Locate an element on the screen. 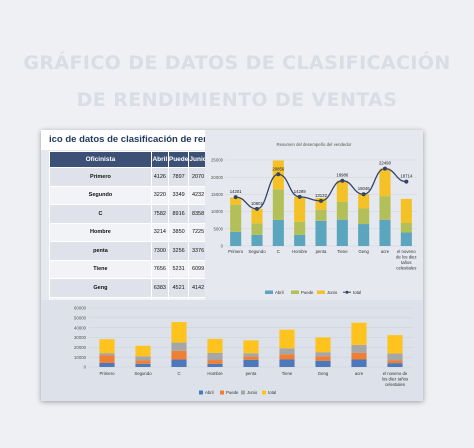  y-tick-label: 20000 is located at coordinates (80, 347).